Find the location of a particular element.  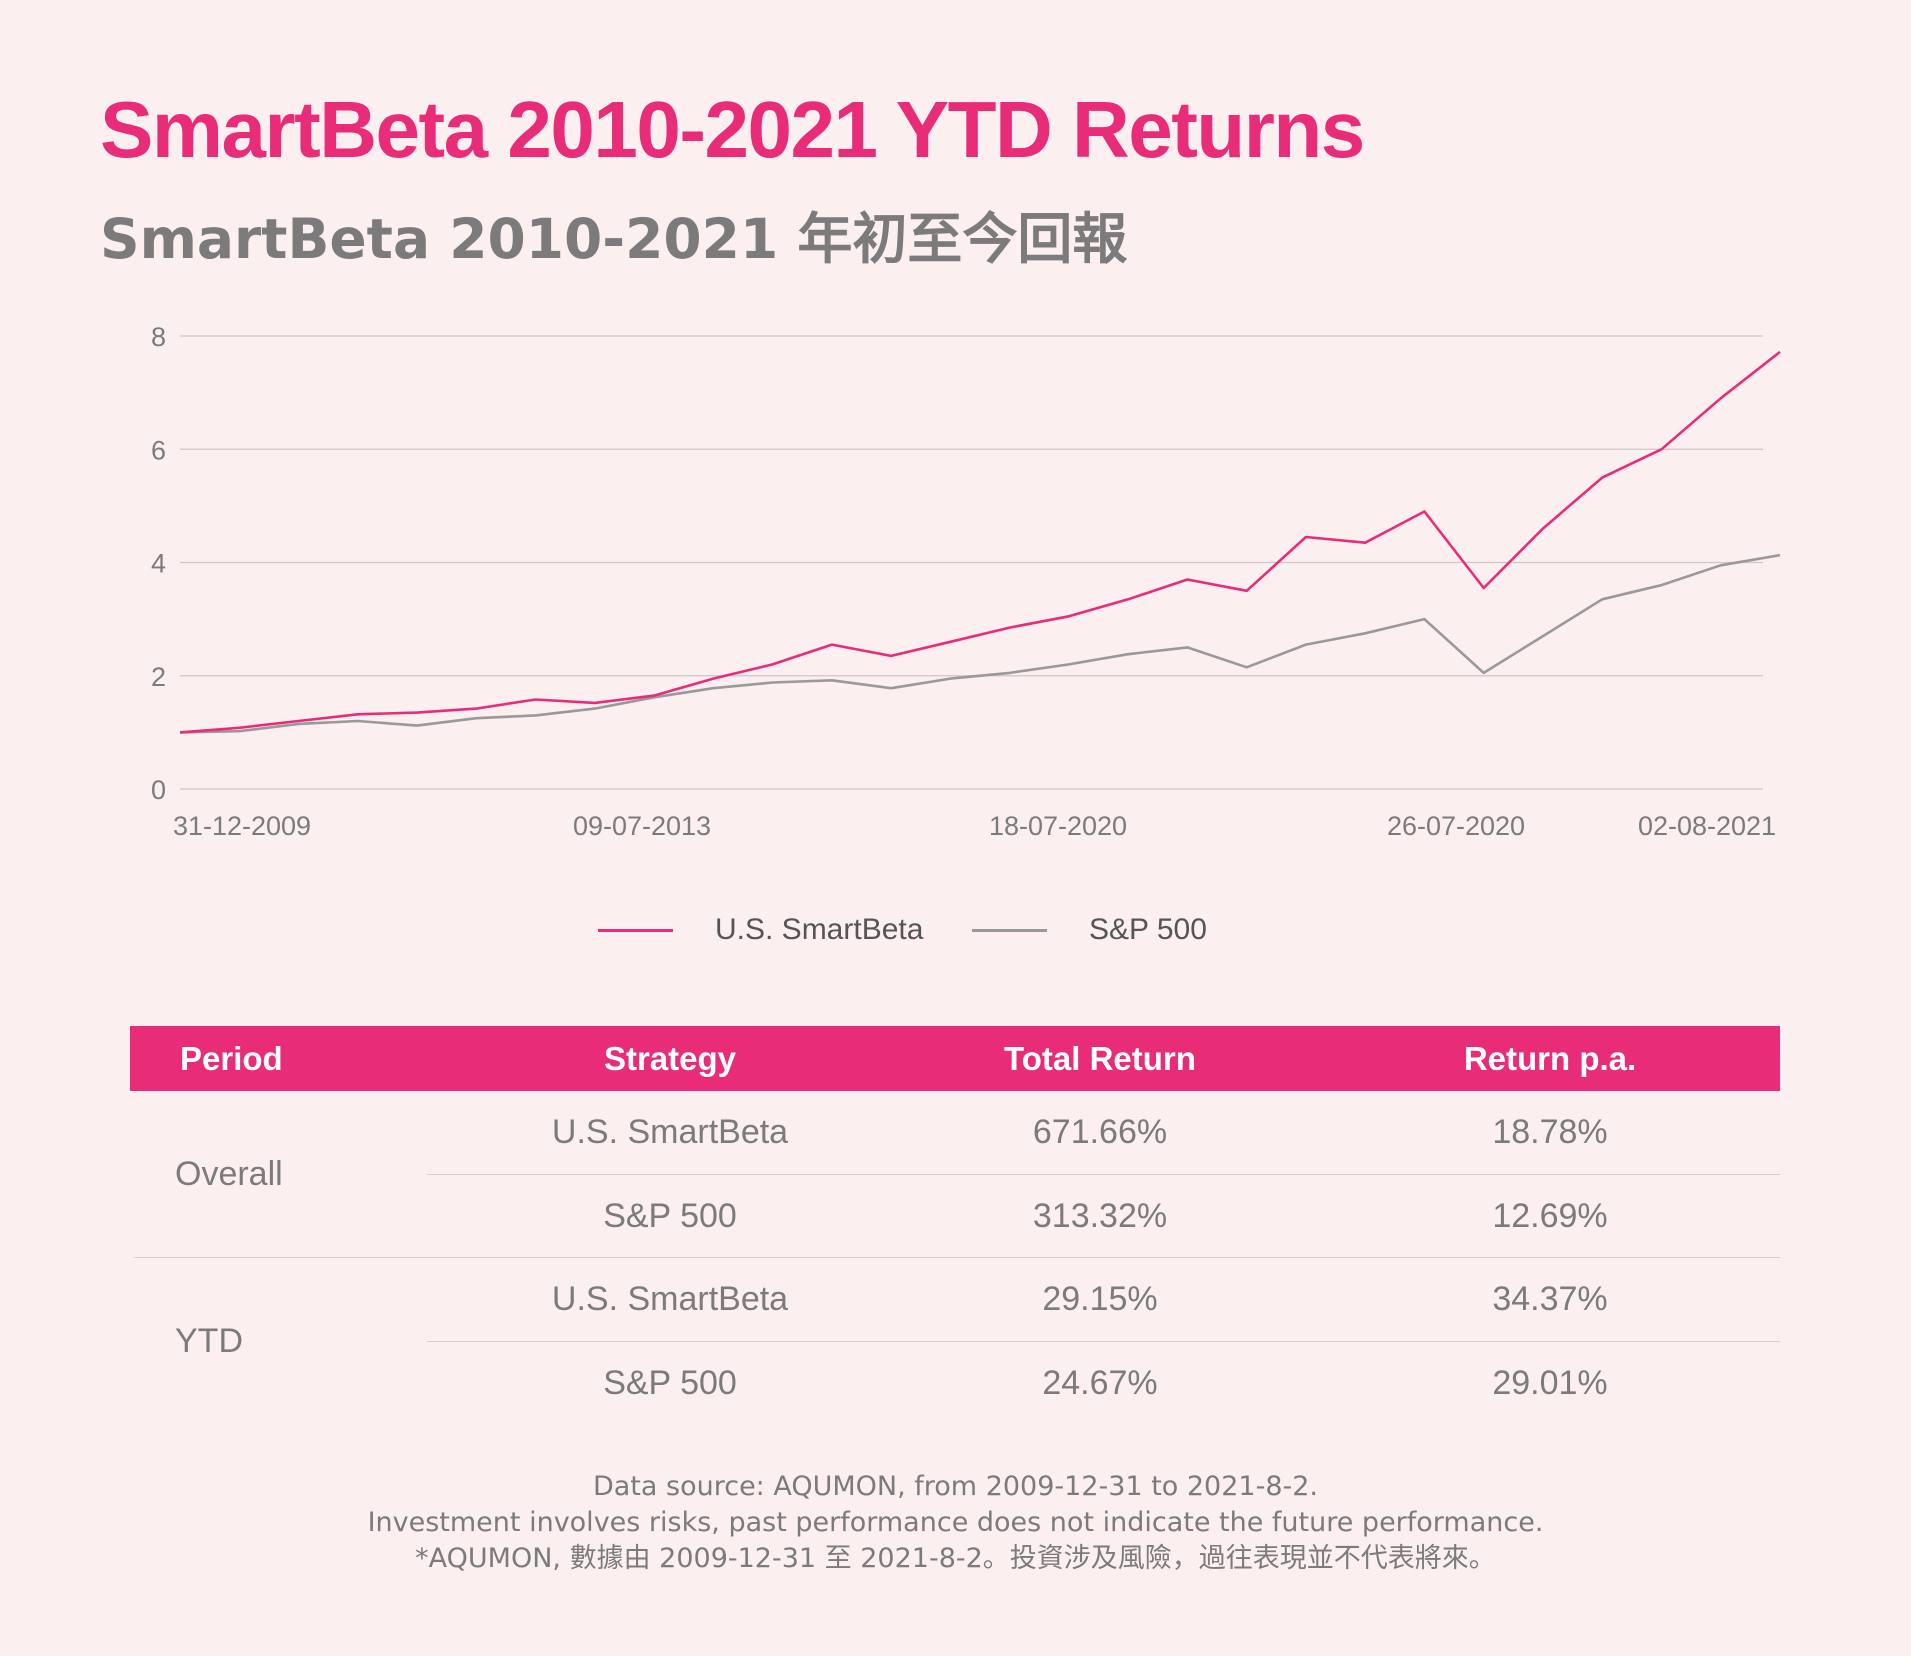

return-pa-cell: 18.78% is located at coordinates (1550, 1132).